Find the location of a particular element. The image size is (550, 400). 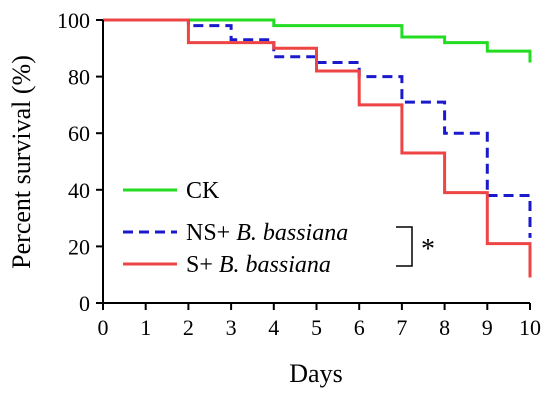

x-tick-label: 2 is located at coordinates (188, 327).